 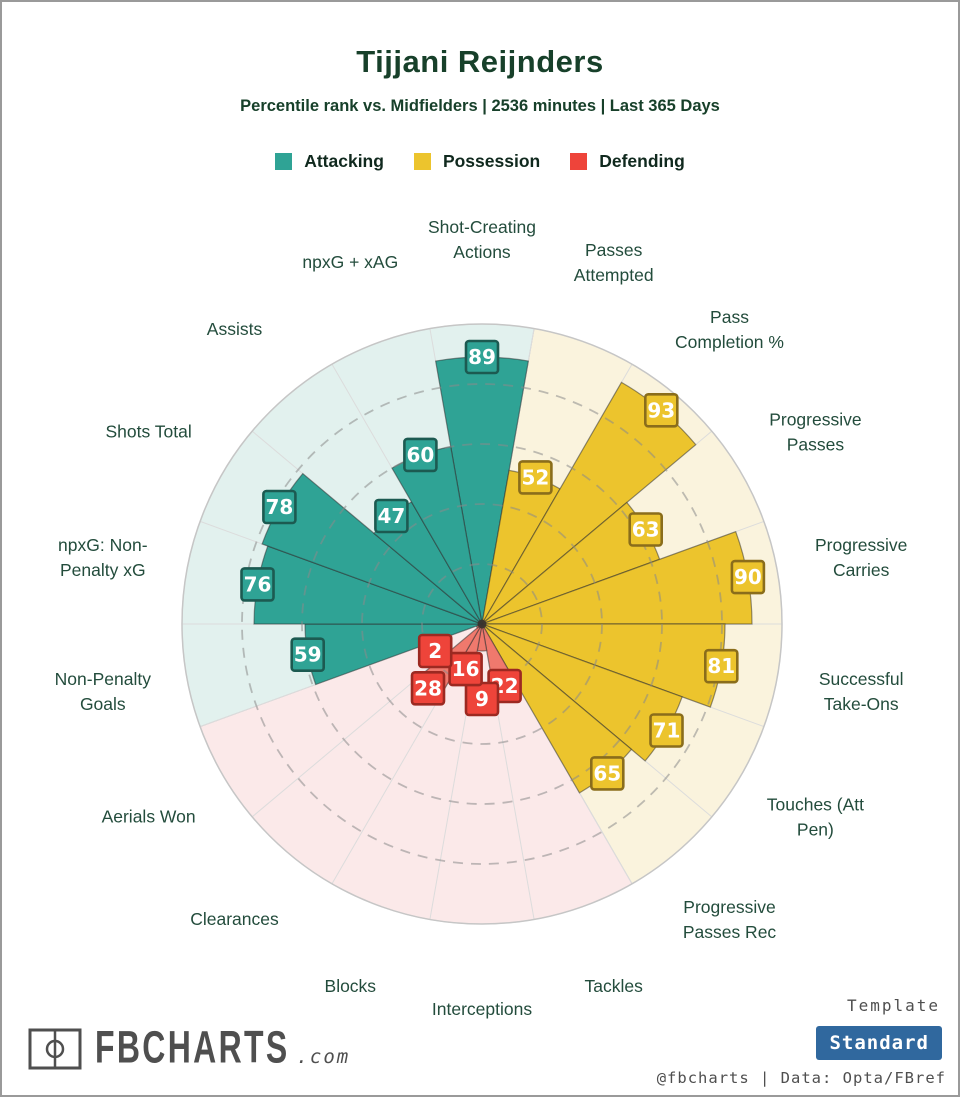 I want to click on value-badge-aerials-won, so click(x=435, y=651).